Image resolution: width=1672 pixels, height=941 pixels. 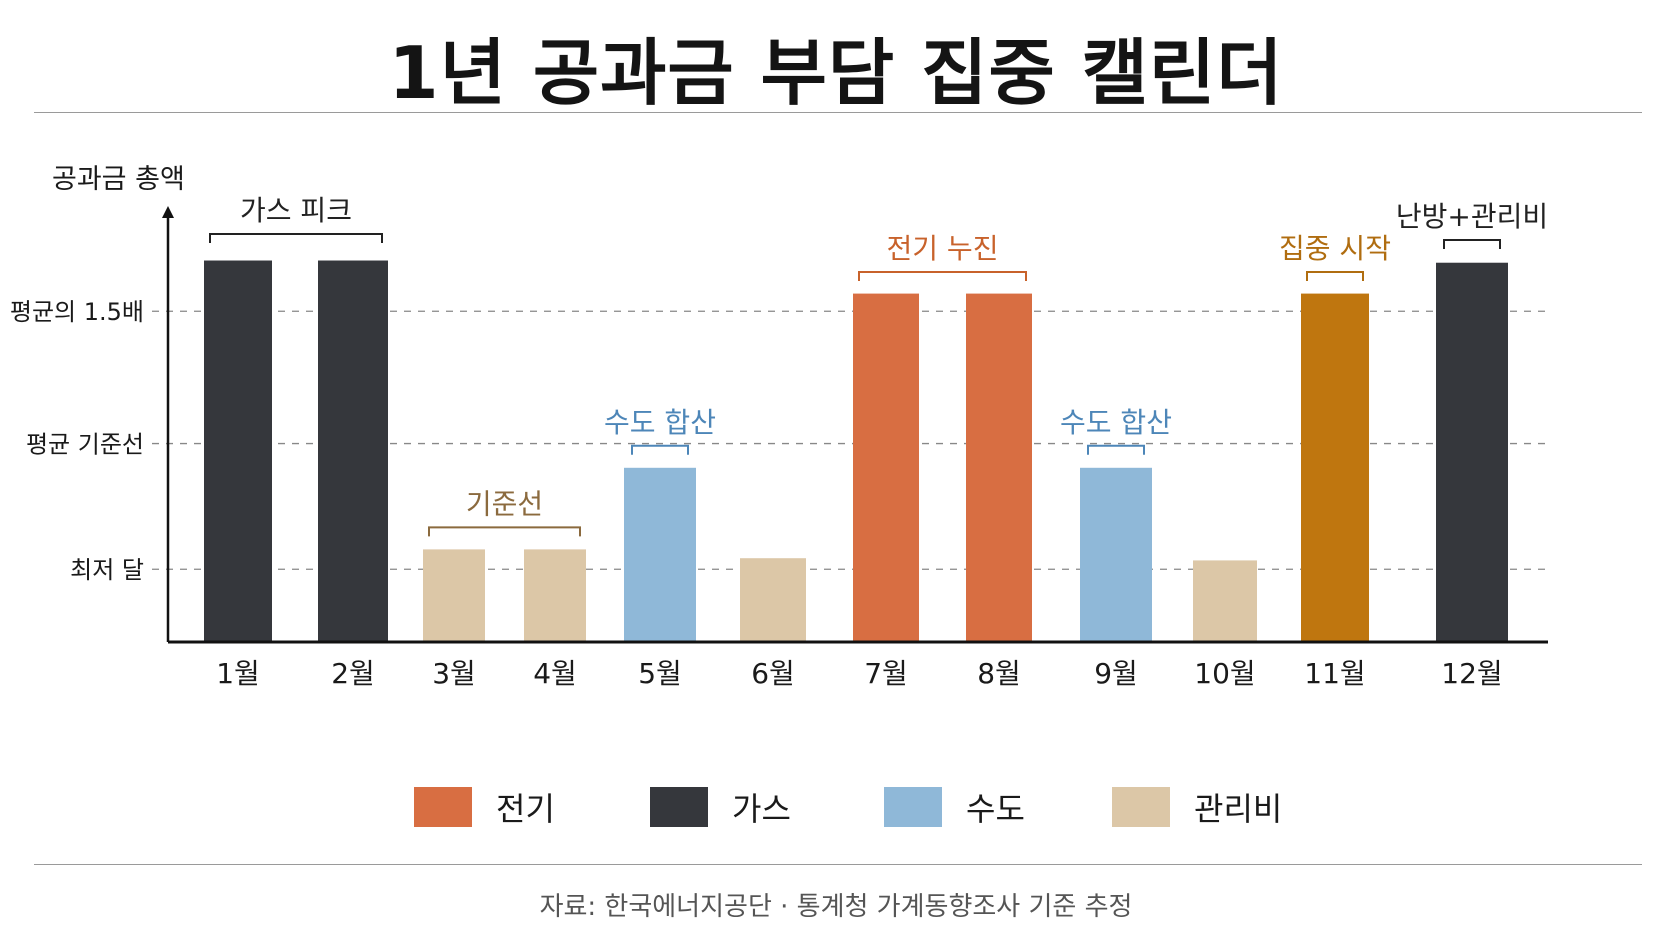 I want to click on annotation-label: 기준선, so click(x=504, y=503).